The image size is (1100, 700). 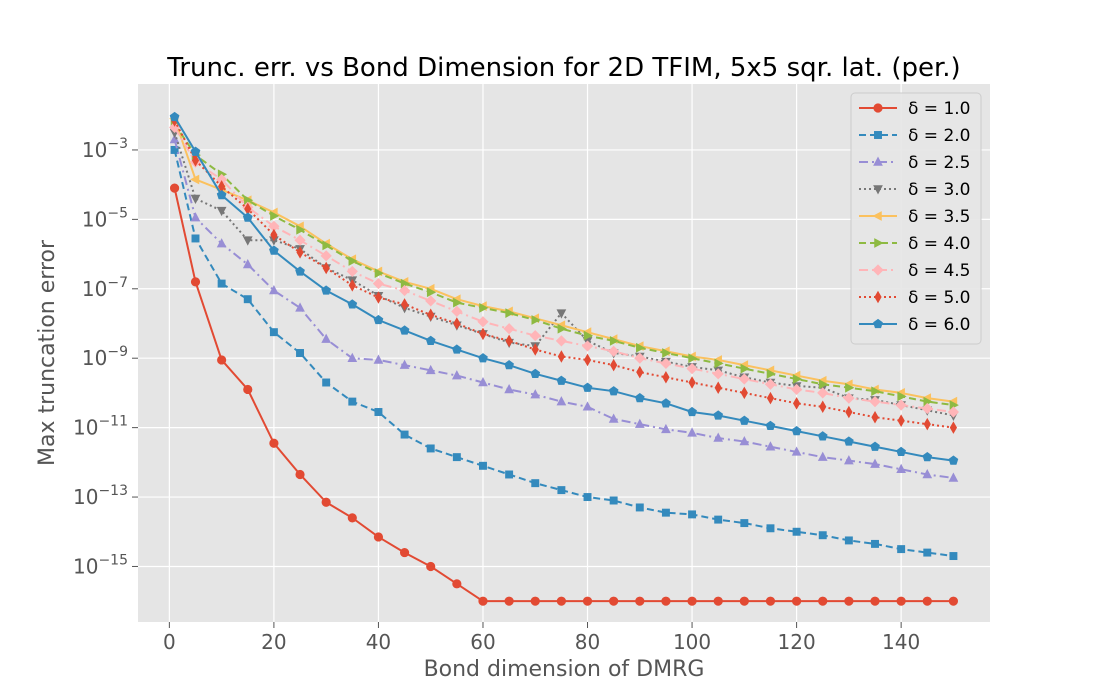 I want to click on legend-item: δ = 3.5, so click(x=915, y=217).